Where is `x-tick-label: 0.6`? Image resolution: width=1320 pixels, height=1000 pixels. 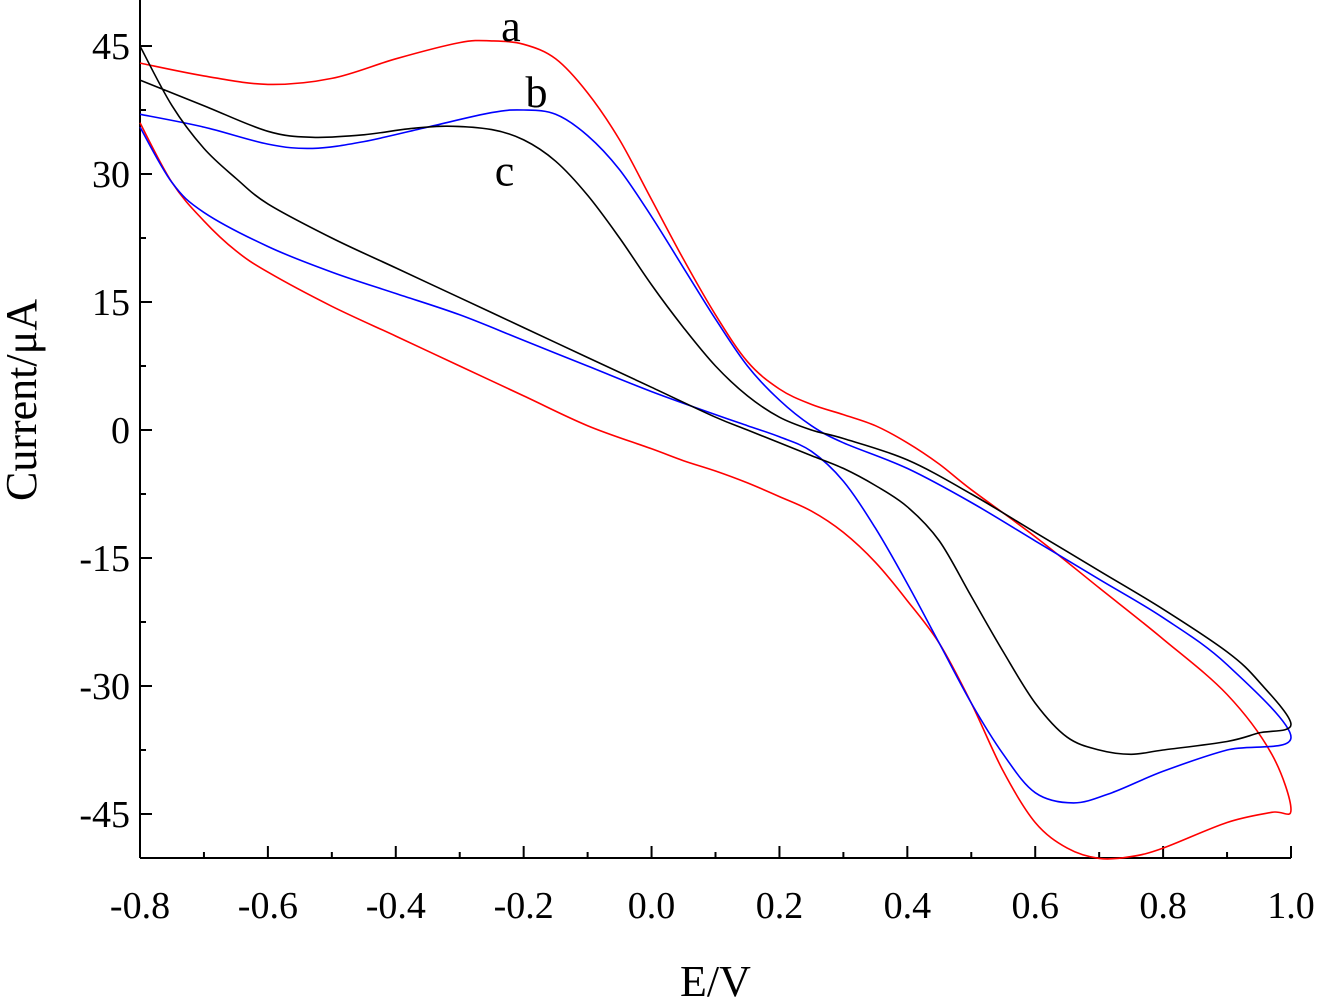 x-tick-label: 0.6 is located at coordinates (1035, 906).